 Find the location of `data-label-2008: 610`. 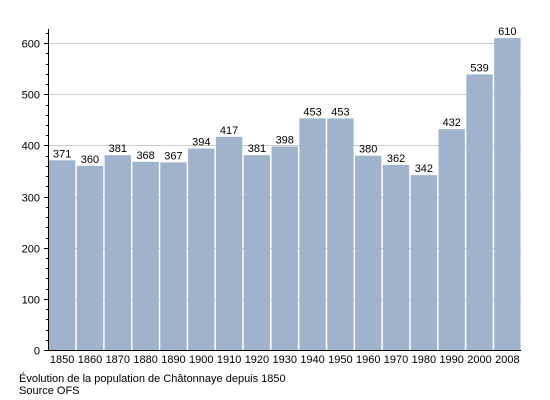

data-label-2008: 610 is located at coordinates (507, 32).